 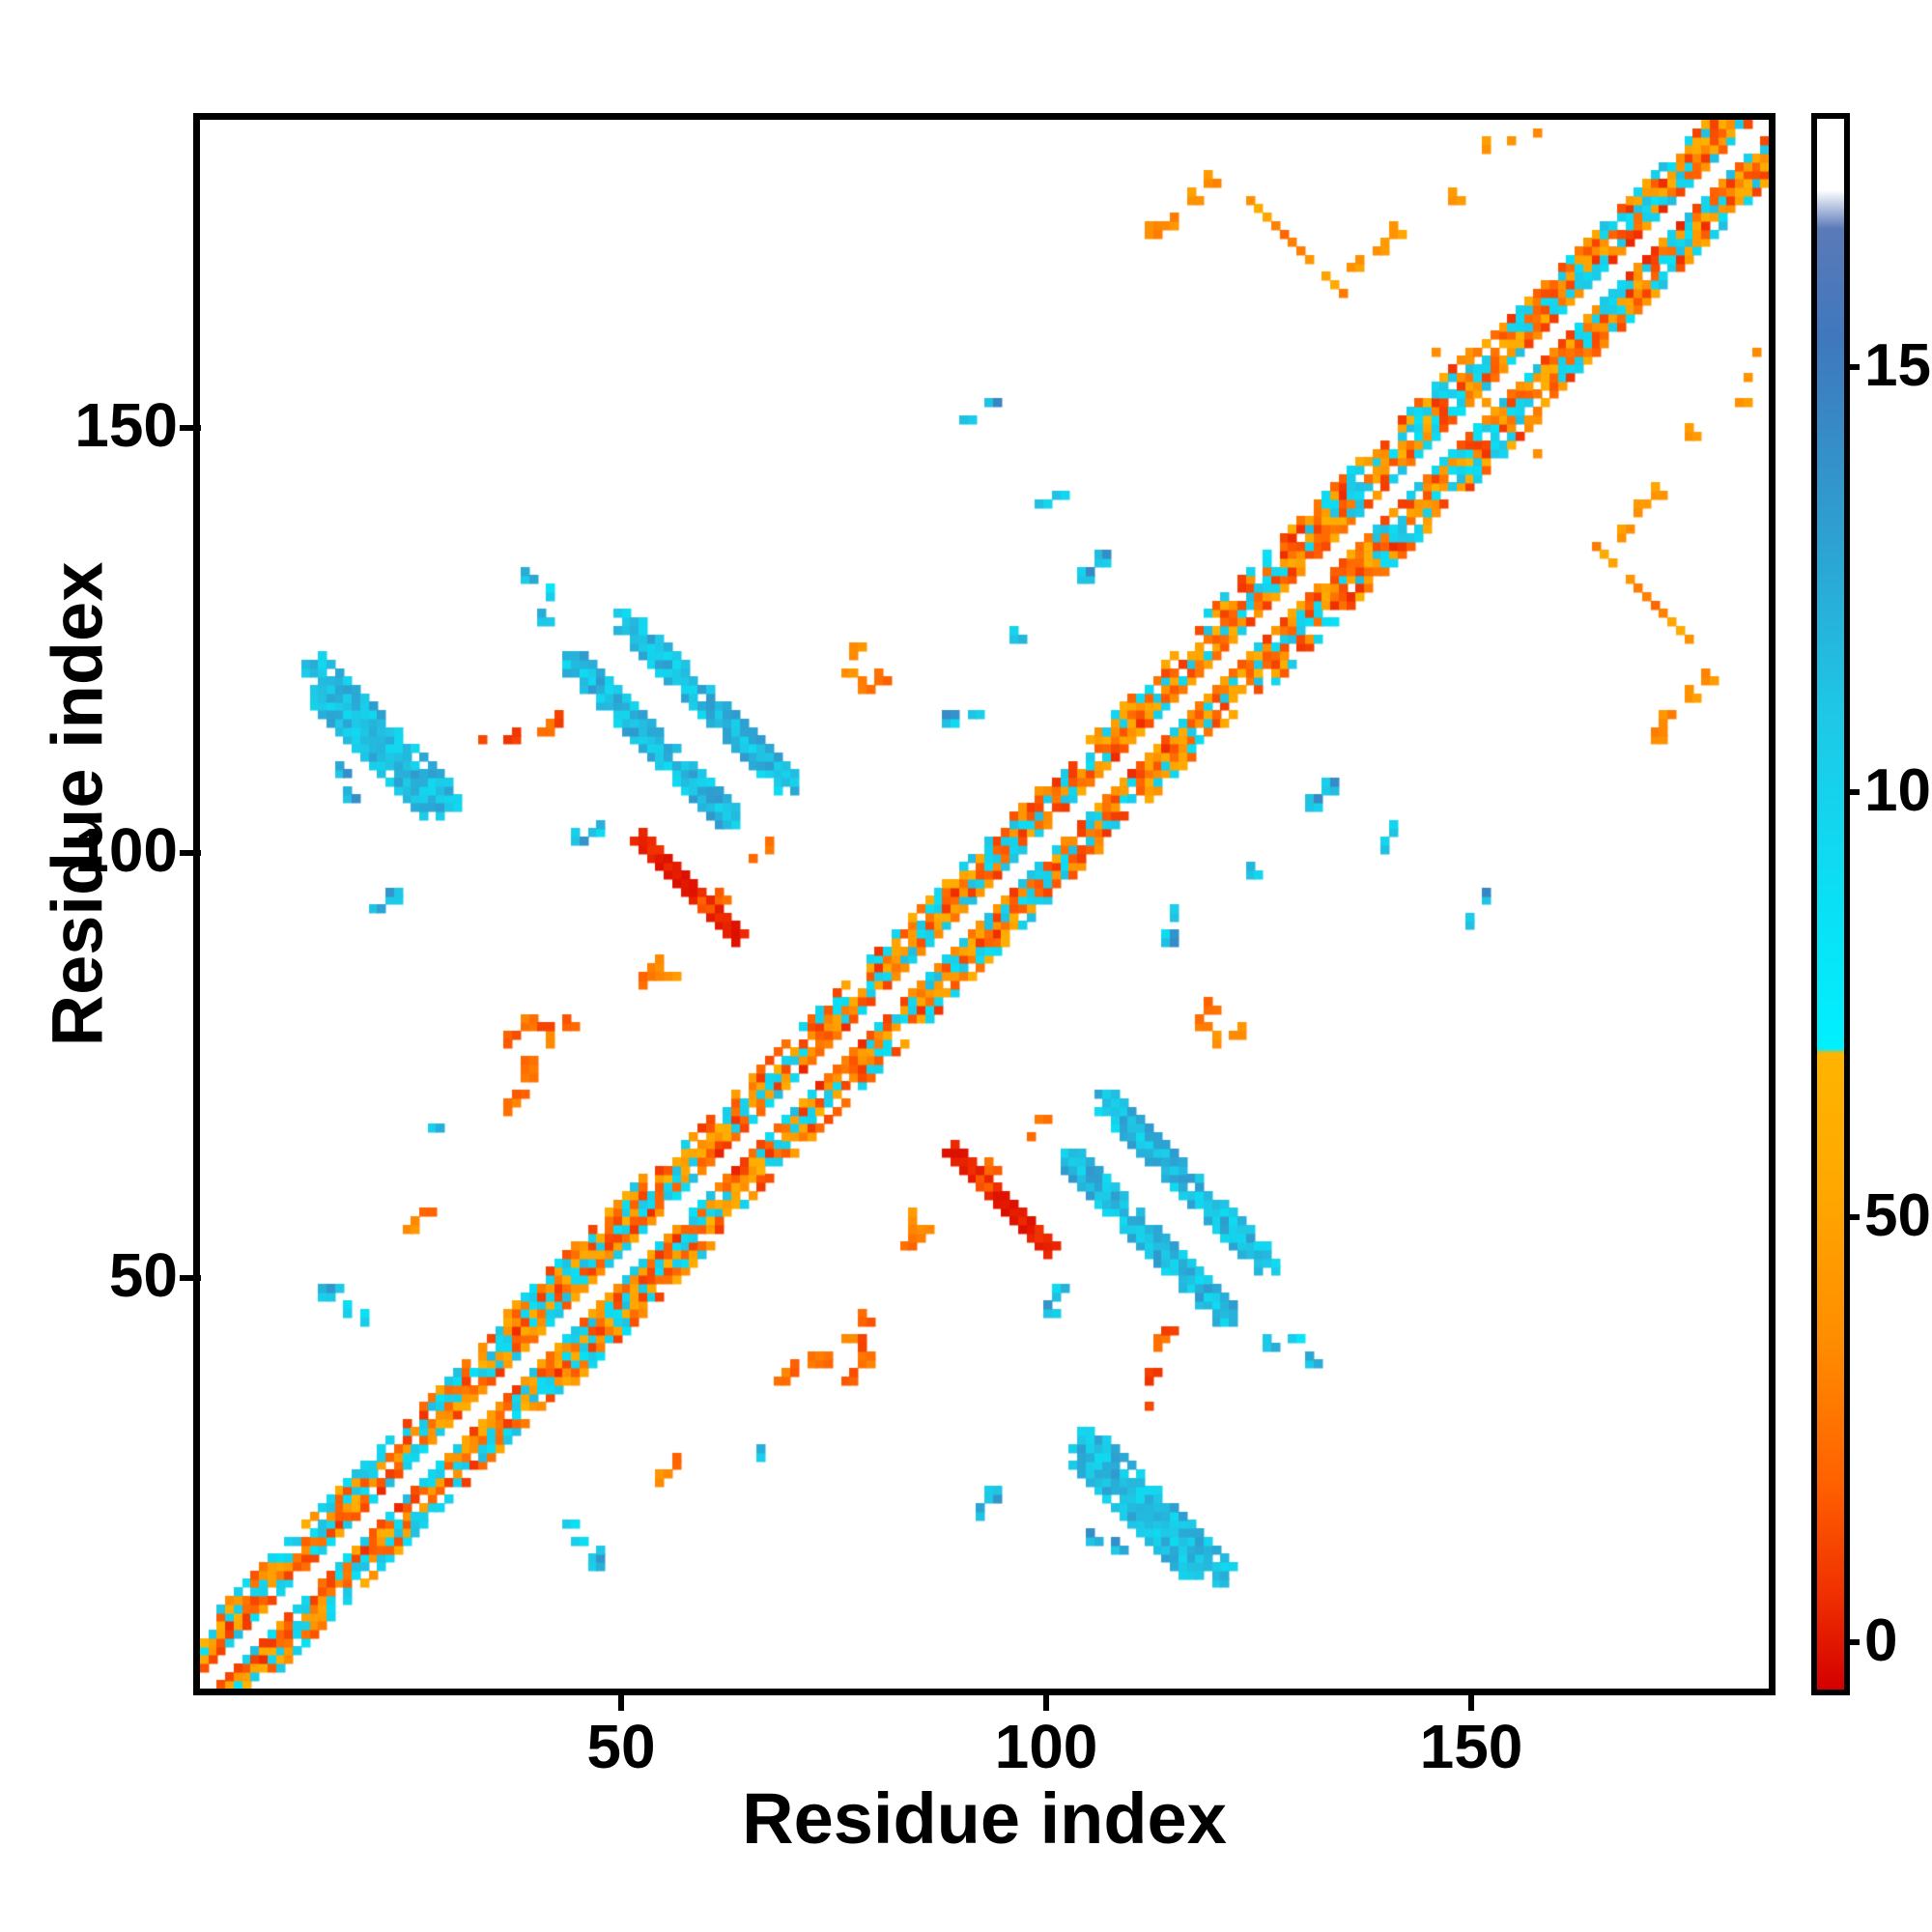 What do you see at coordinates (1898, 365) in the screenshot?
I see `colorbar-label-150: 150` at bounding box center [1898, 365].